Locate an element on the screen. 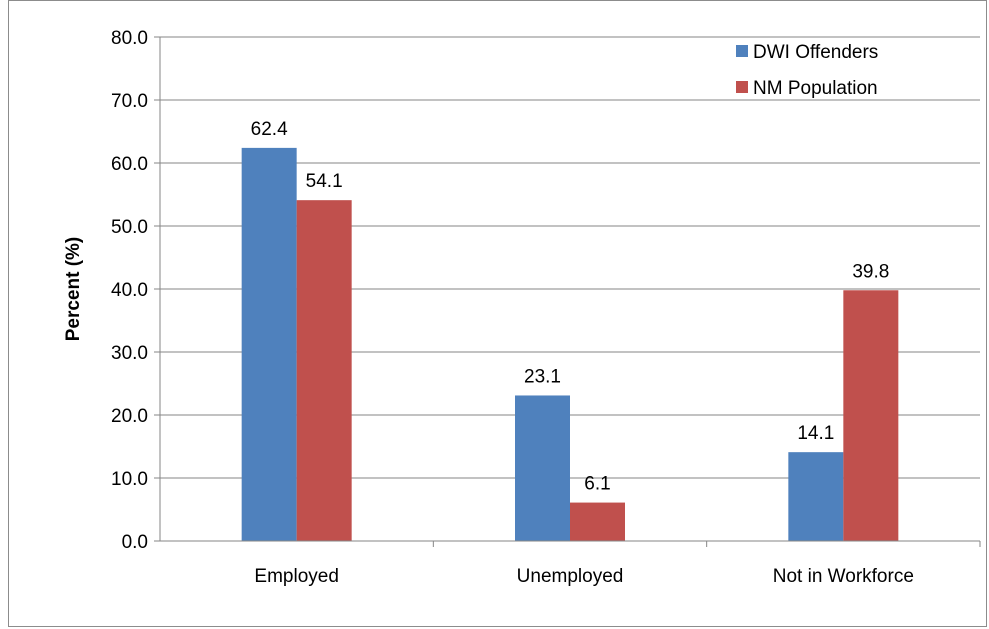 The width and height of the screenshot is (989, 629). data-label: 39.8 is located at coordinates (870, 271).